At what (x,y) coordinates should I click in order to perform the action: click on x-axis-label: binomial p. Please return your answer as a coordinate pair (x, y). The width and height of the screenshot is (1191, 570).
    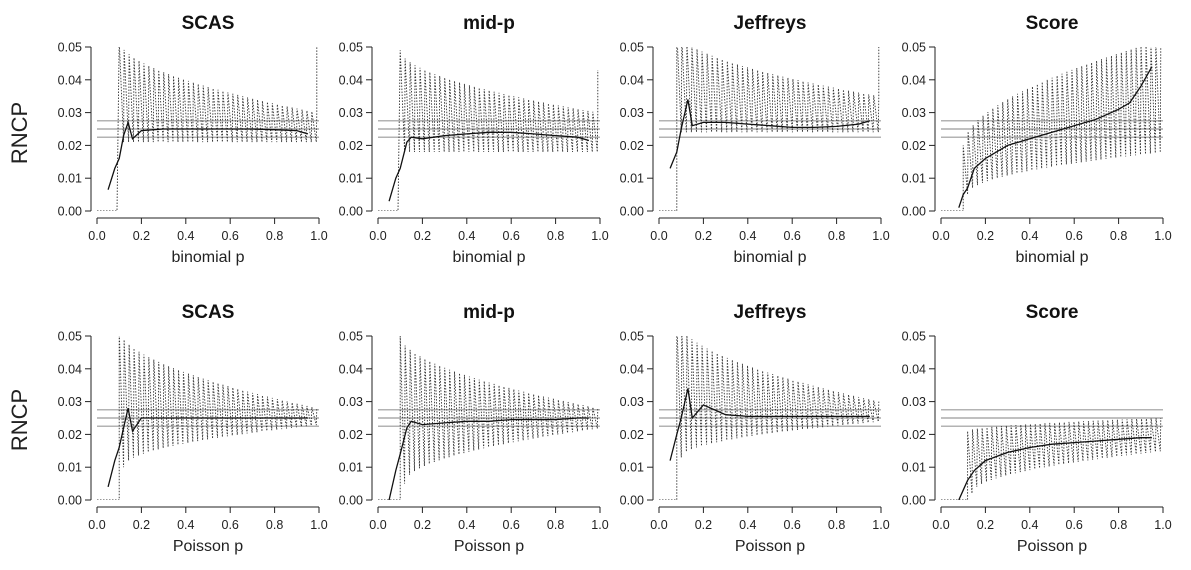
    Looking at the image, I should click on (208, 257).